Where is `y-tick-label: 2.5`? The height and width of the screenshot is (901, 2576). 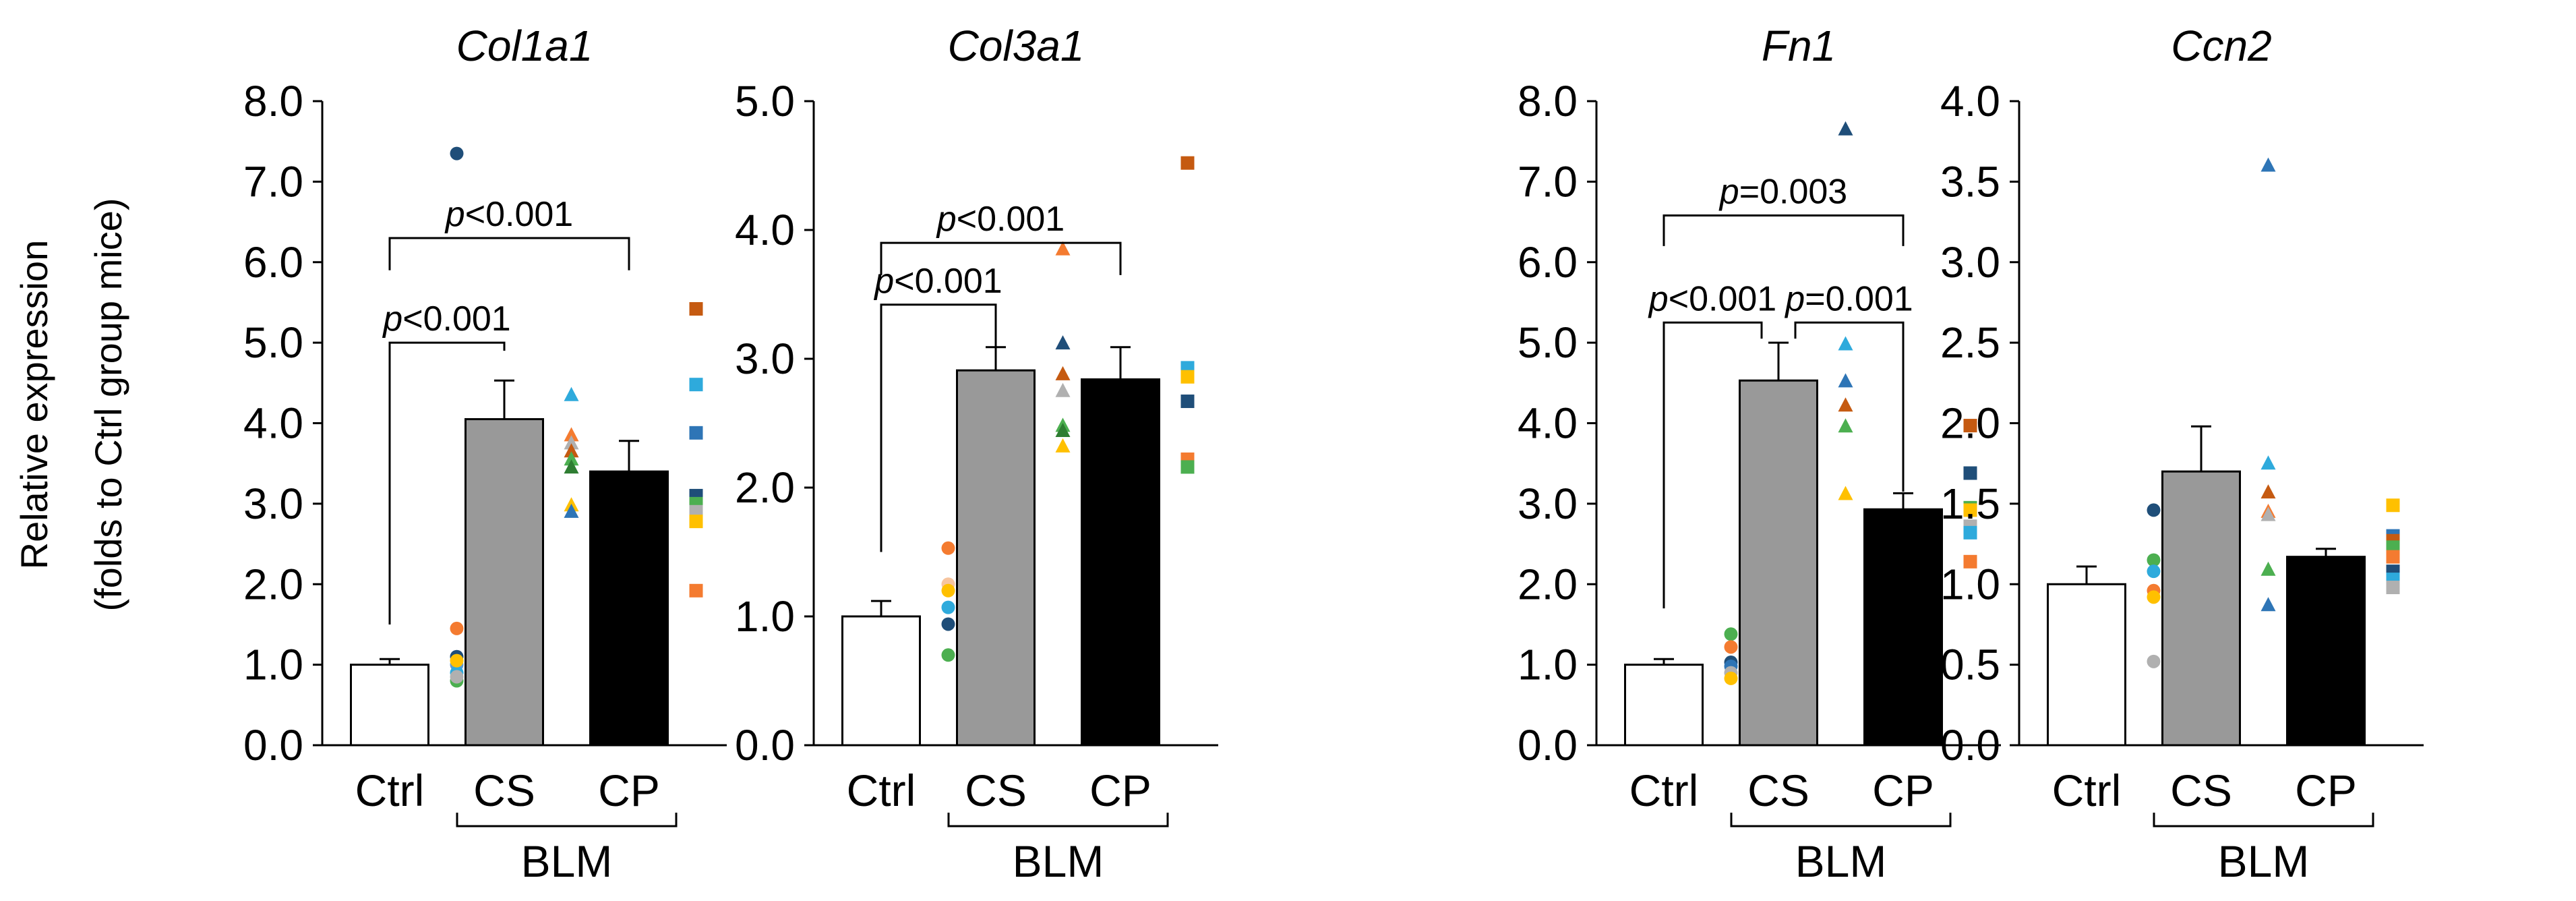
y-tick-label: 2.5 is located at coordinates (1970, 342).